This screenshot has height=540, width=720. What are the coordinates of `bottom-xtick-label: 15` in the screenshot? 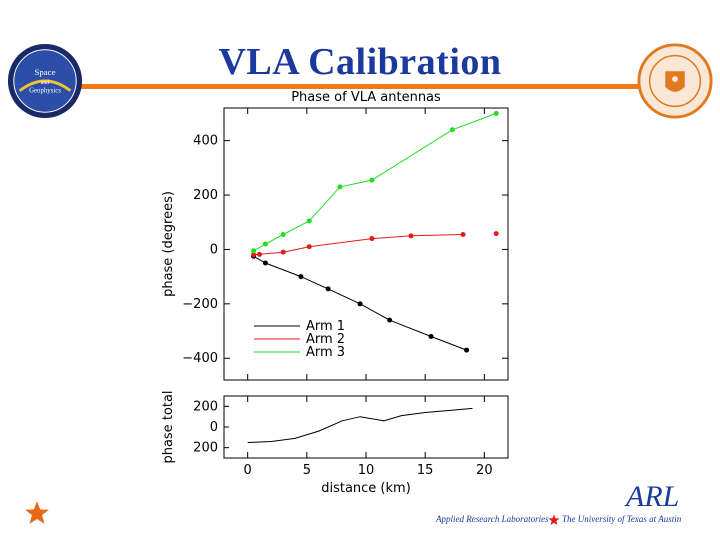 It's located at (425, 470).